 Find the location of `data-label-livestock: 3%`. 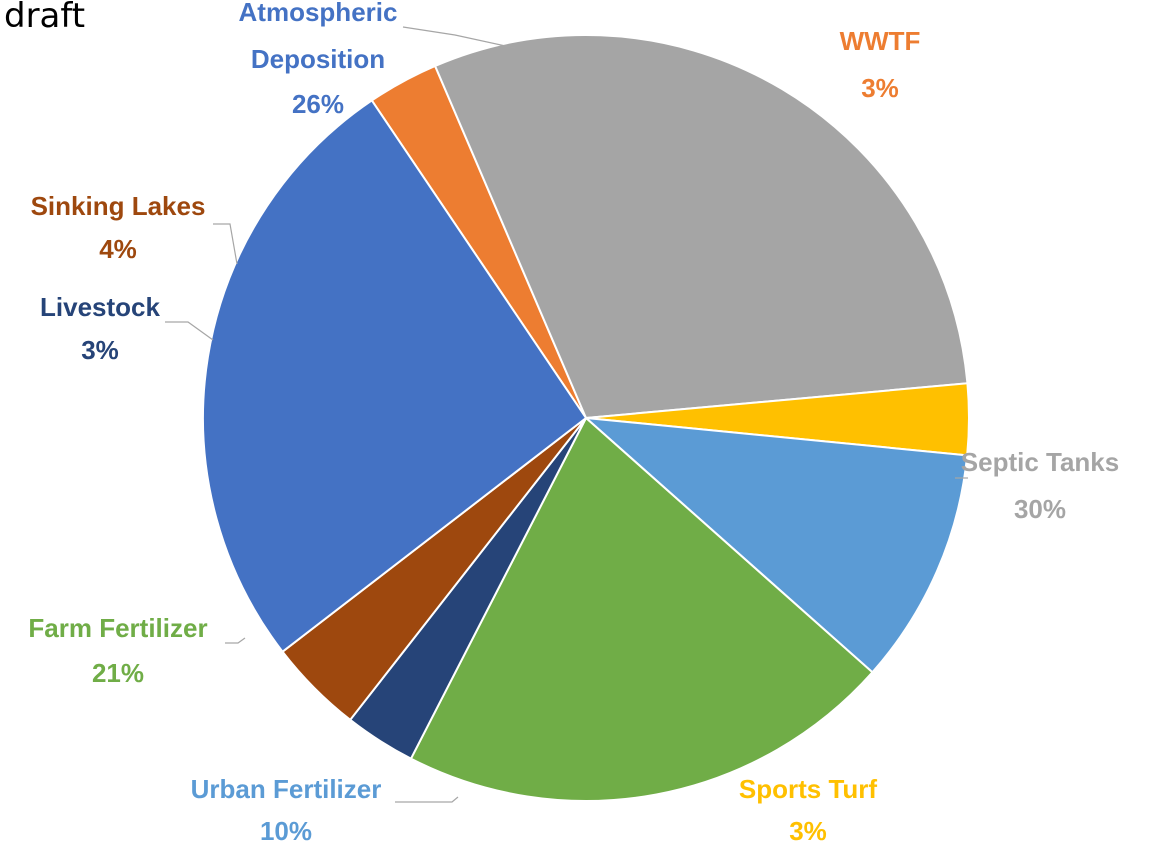

data-label-livestock: 3% is located at coordinates (100, 350).